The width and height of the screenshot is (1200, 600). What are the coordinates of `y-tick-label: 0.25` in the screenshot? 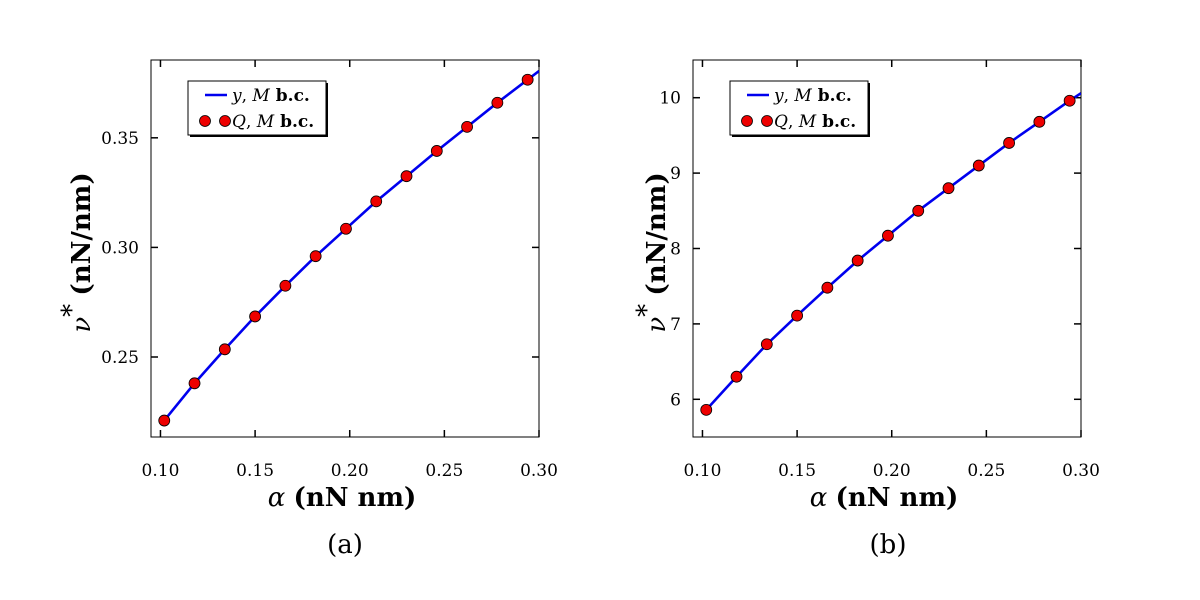 It's located at (120, 358).